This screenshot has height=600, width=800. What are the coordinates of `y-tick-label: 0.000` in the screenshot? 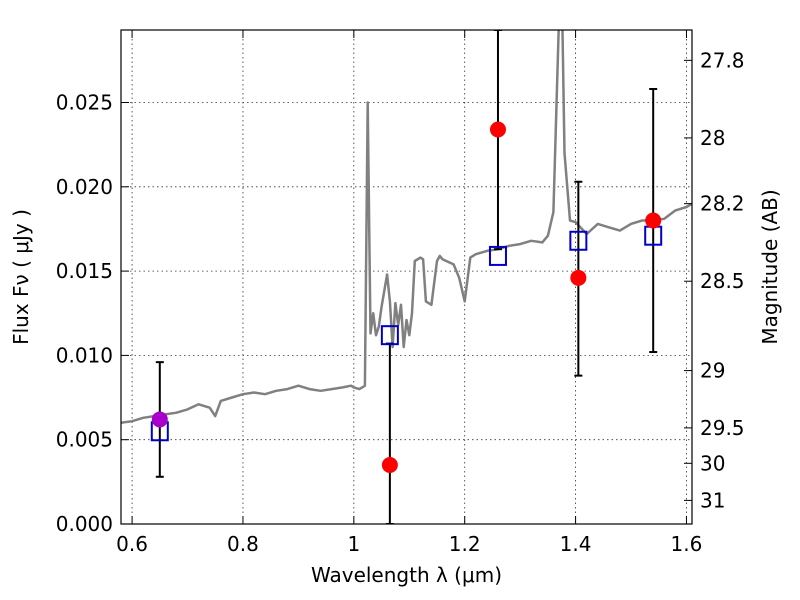 It's located at (84, 524).